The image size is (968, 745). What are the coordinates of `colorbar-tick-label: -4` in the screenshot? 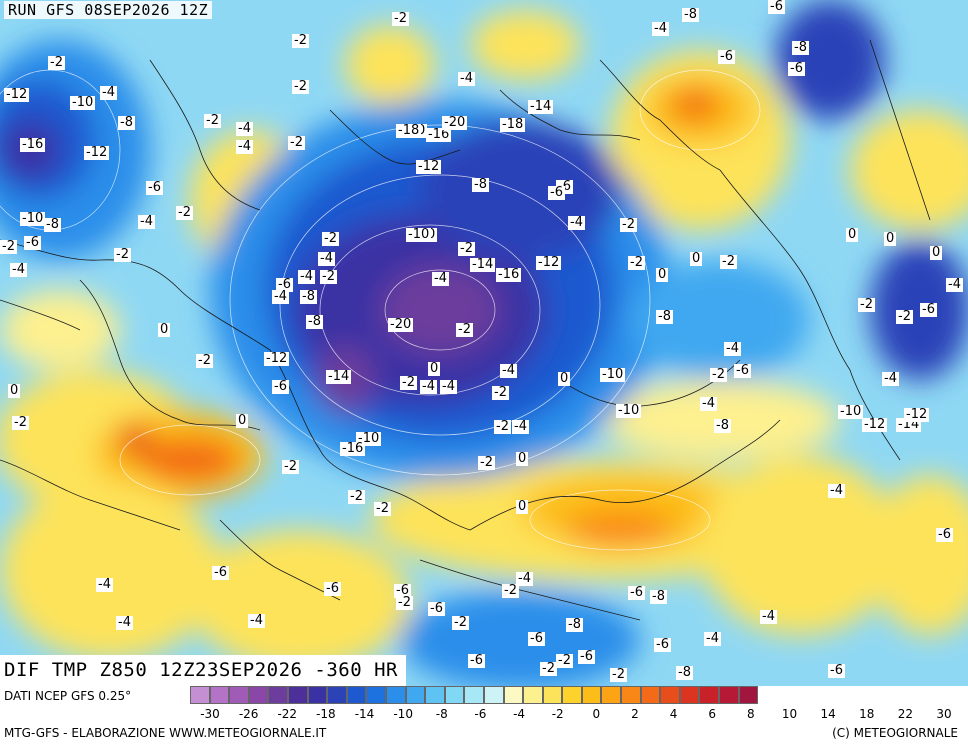 It's located at (519, 714).